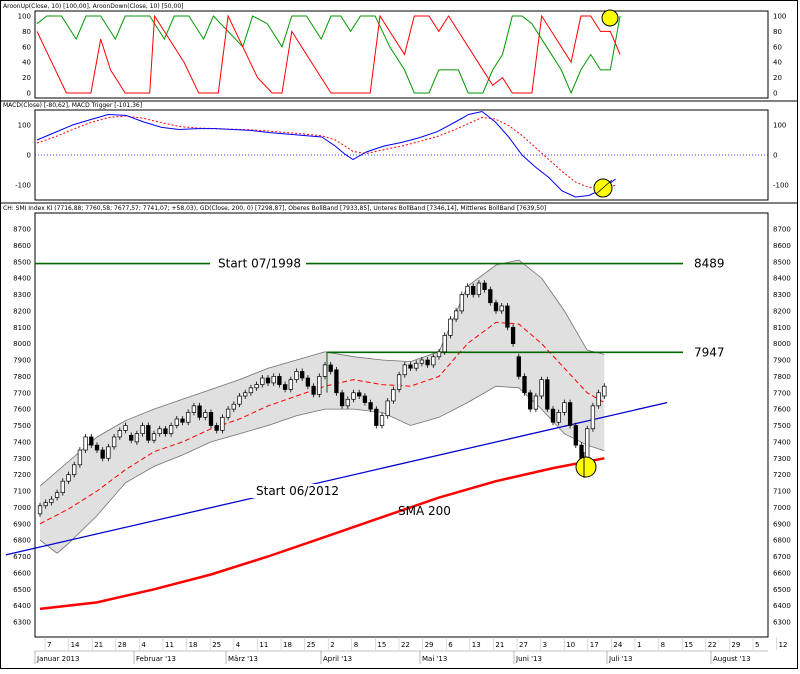 The width and height of the screenshot is (800, 674). What do you see at coordinates (57, 659) in the screenshot?
I see `x-month-label: Januar 2013` at bounding box center [57, 659].